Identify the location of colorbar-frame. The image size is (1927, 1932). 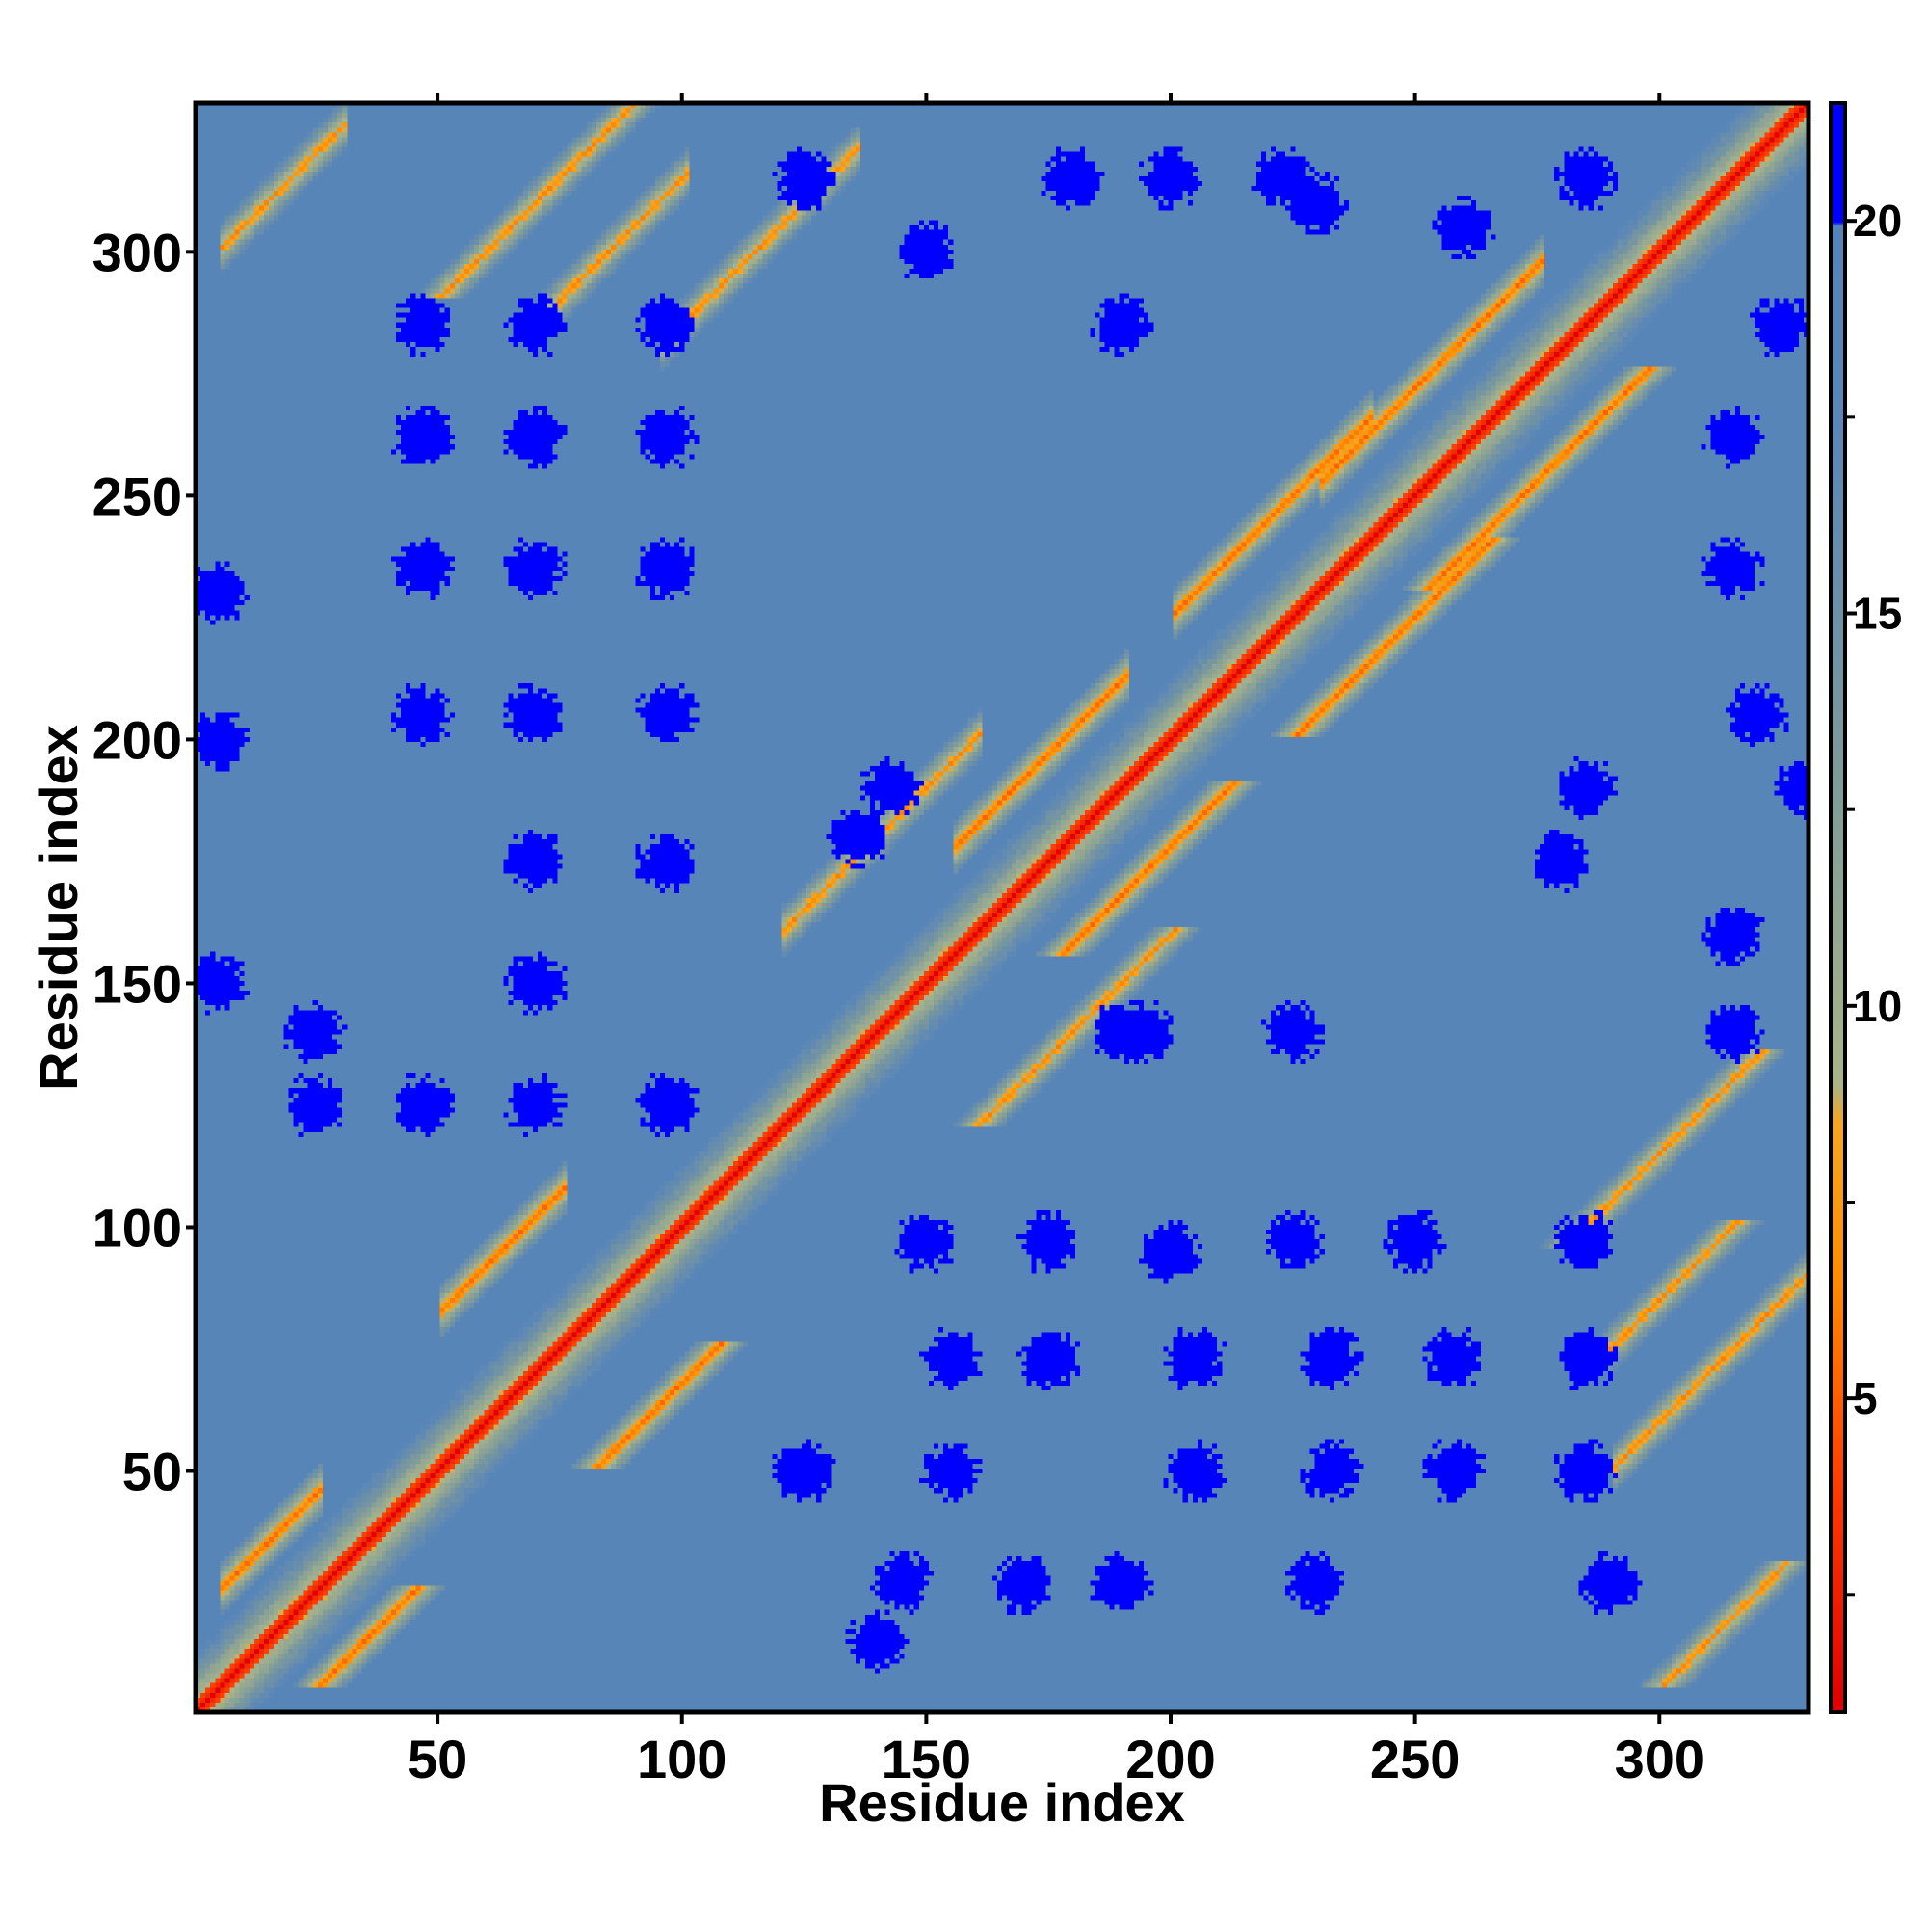
(1838, 907).